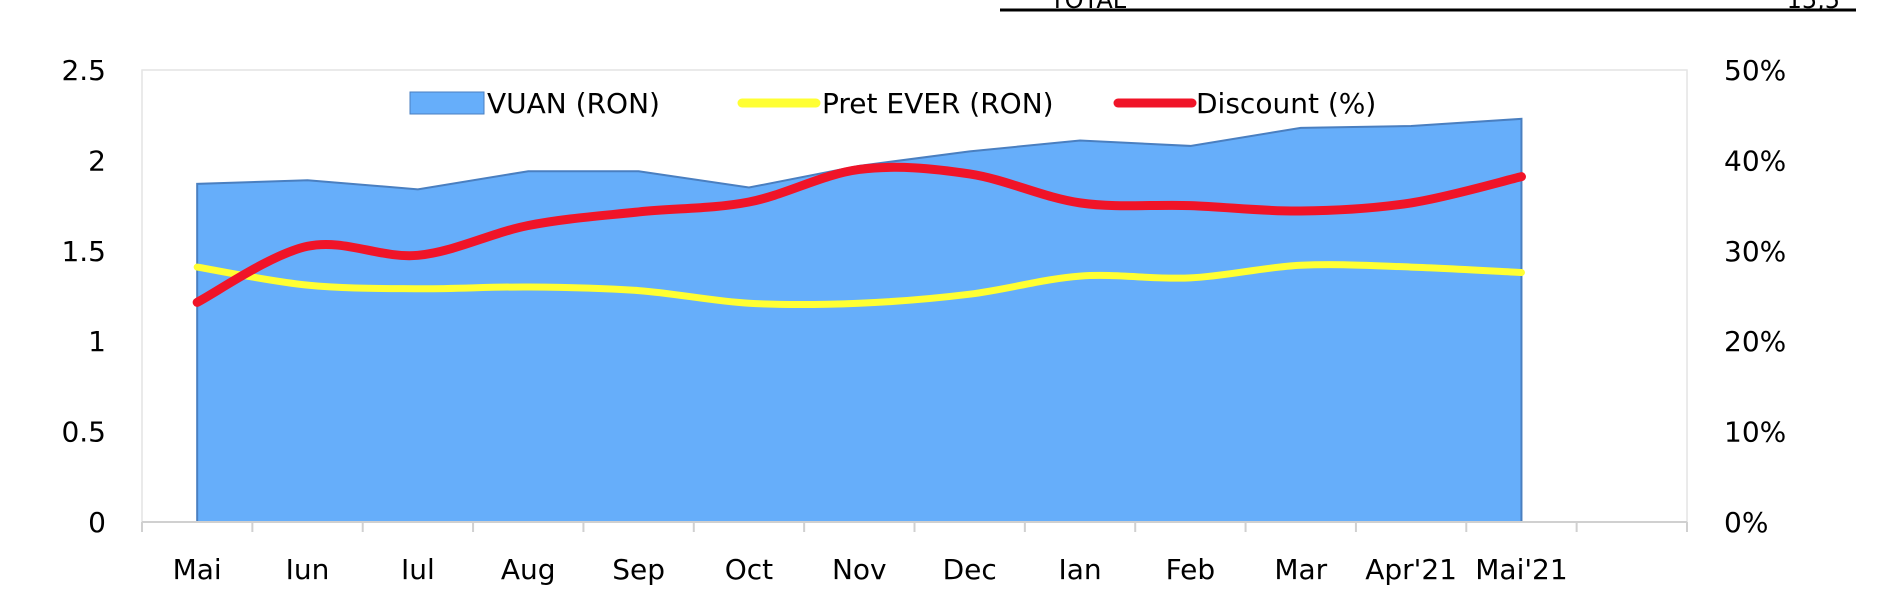 Image resolution: width=1888 pixels, height=596 pixels. What do you see at coordinates (749, 569) in the screenshot?
I see `x-tick-label: Oct` at bounding box center [749, 569].